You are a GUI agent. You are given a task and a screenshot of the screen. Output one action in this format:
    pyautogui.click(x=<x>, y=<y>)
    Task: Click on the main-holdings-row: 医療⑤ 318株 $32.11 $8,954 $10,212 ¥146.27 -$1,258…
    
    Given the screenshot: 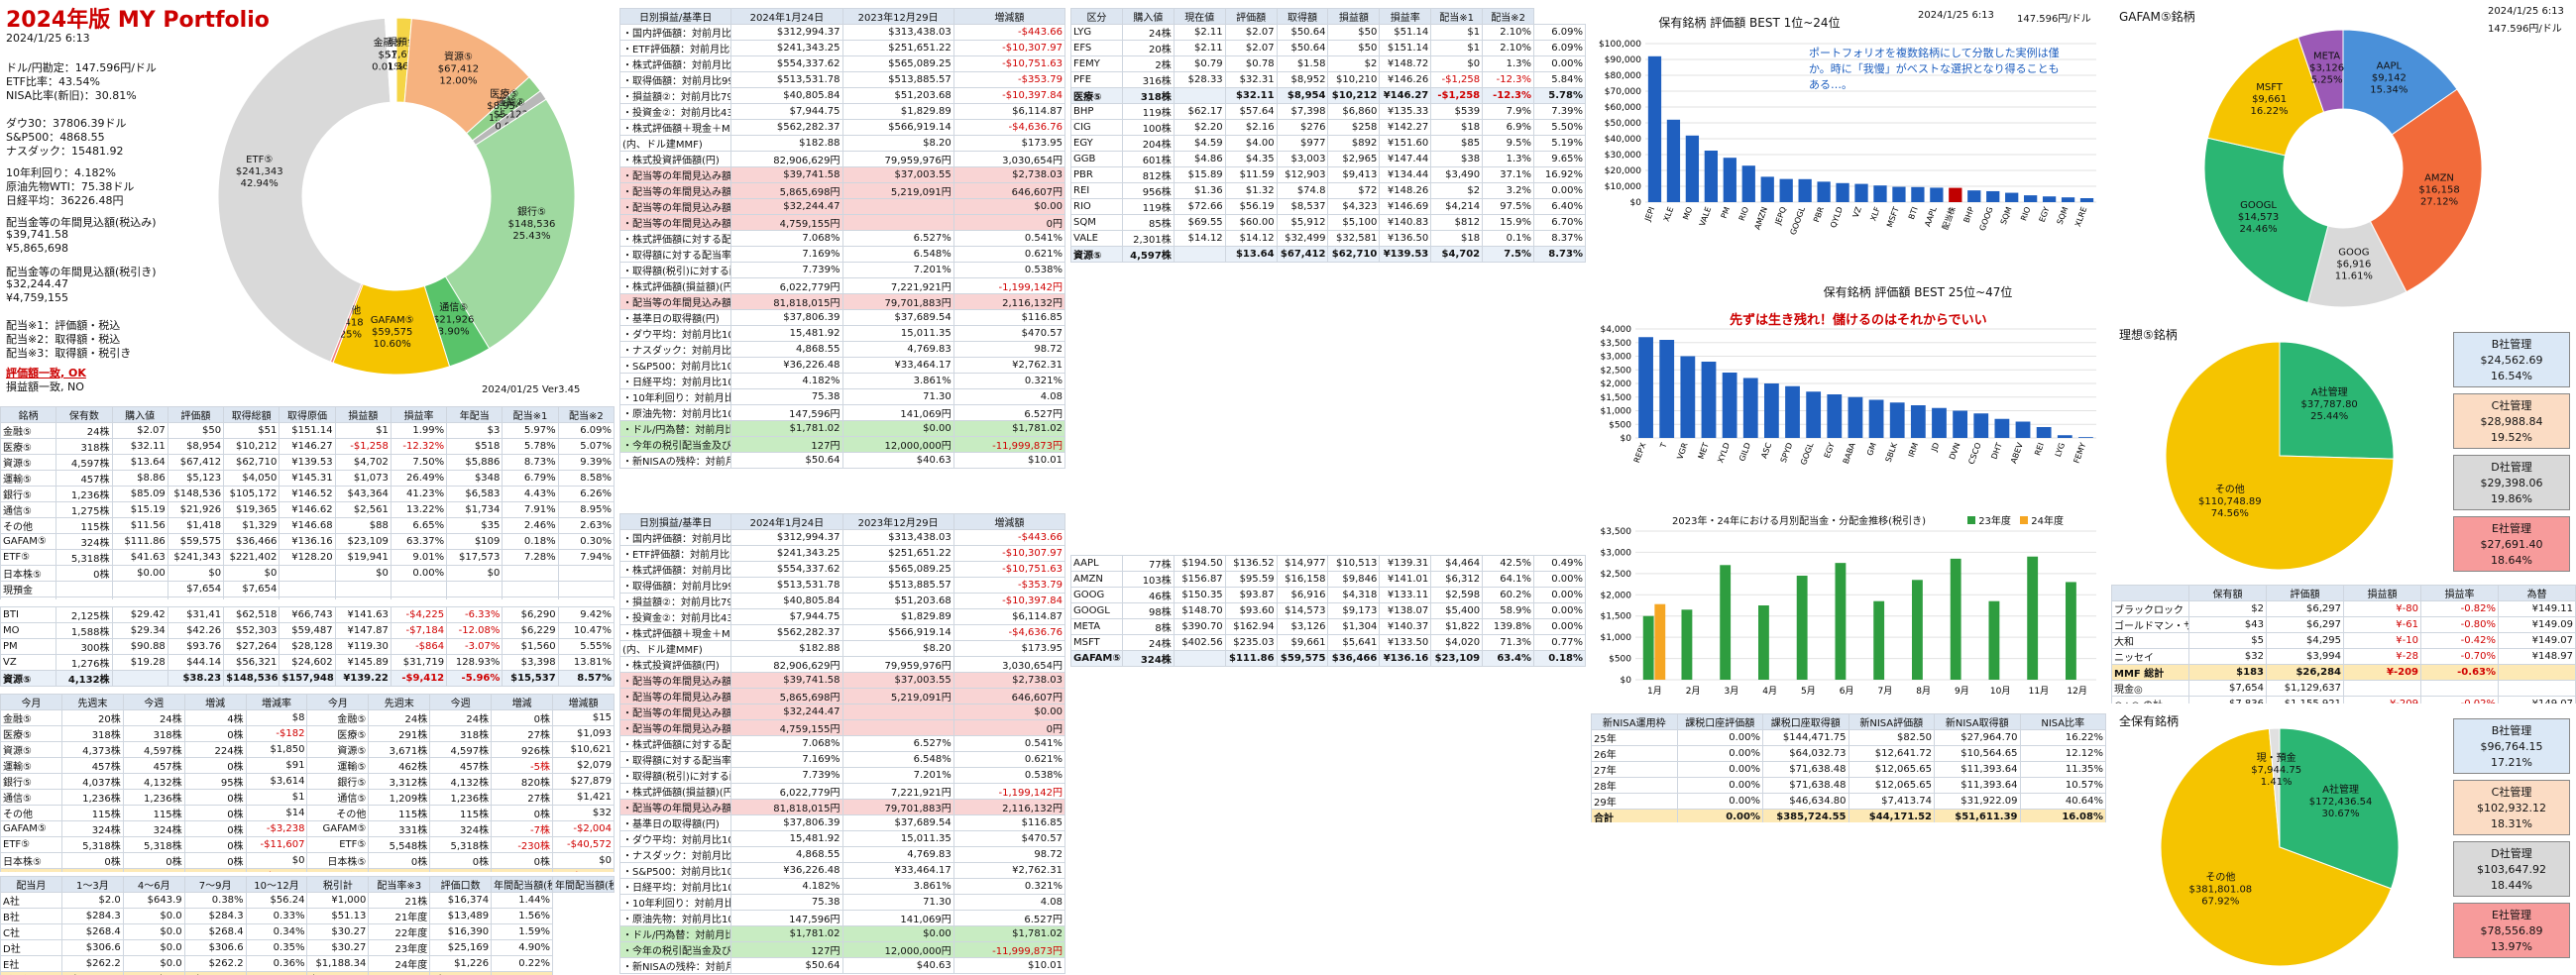 What is the action you would take?
    pyautogui.click(x=307, y=446)
    